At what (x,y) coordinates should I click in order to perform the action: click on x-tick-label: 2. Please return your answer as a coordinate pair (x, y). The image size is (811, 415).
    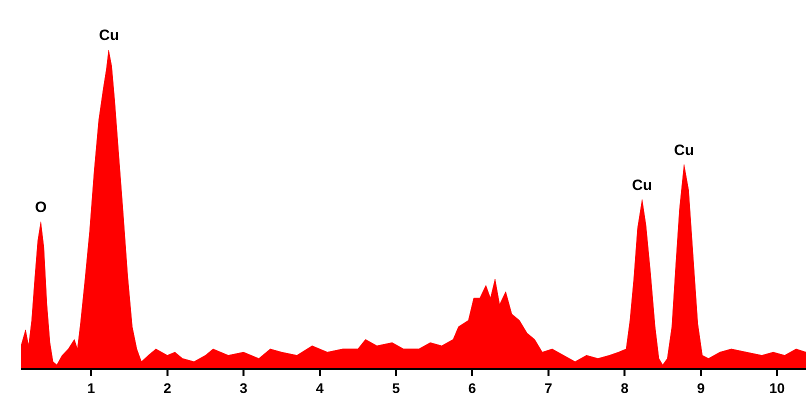
    Looking at the image, I should click on (167, 388).